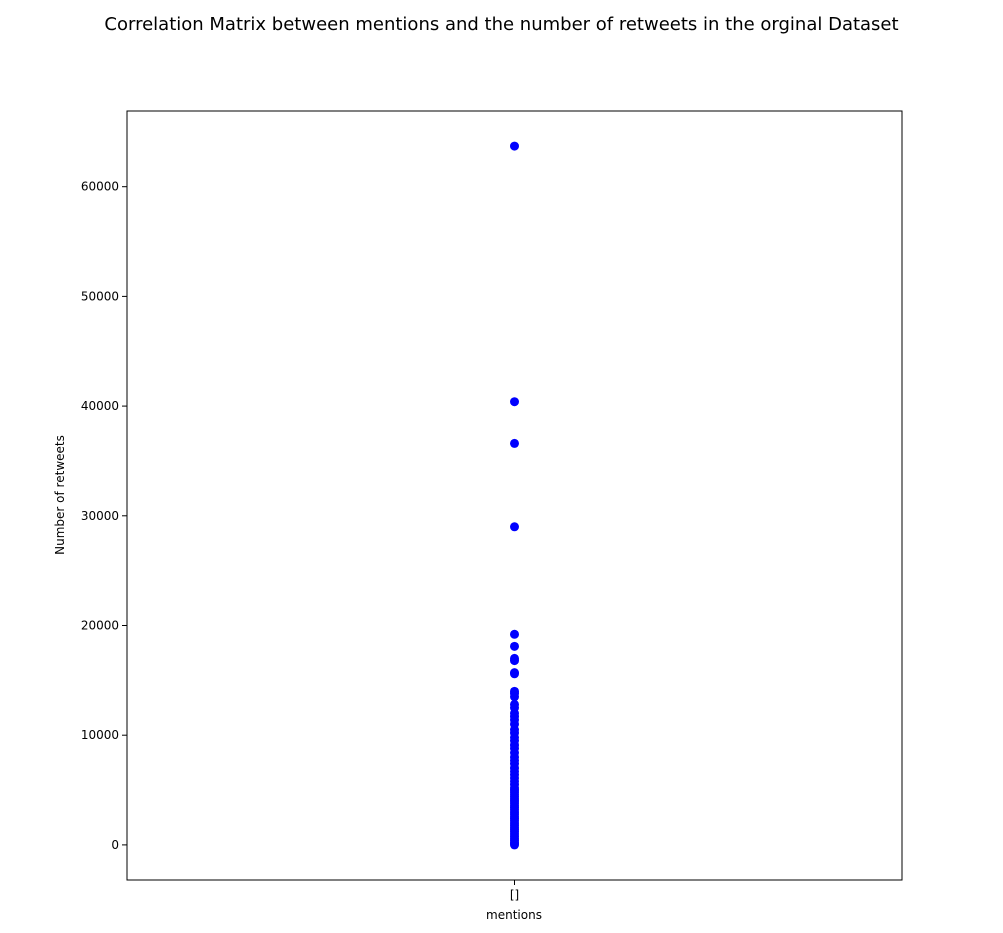 This screenshot has width=1003, height=933. What do you see at coordinates (100, 516) in the screenshot?
I see `y-tick-label: 30000` at bounding box center [100, 516].